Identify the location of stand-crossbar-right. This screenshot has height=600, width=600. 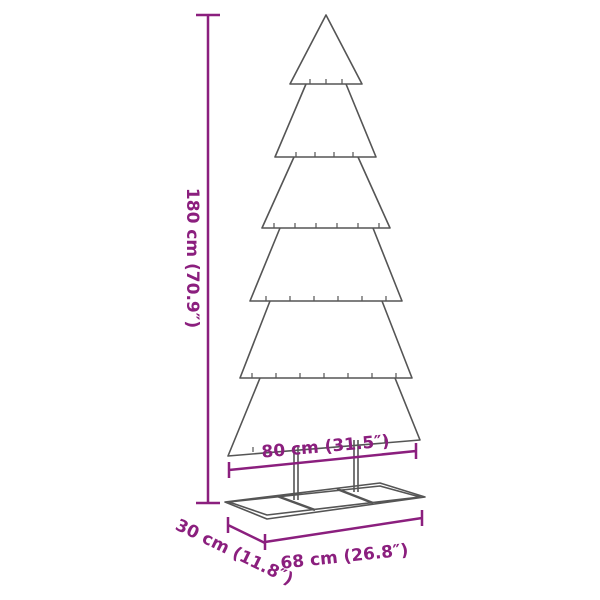
(355, 496).